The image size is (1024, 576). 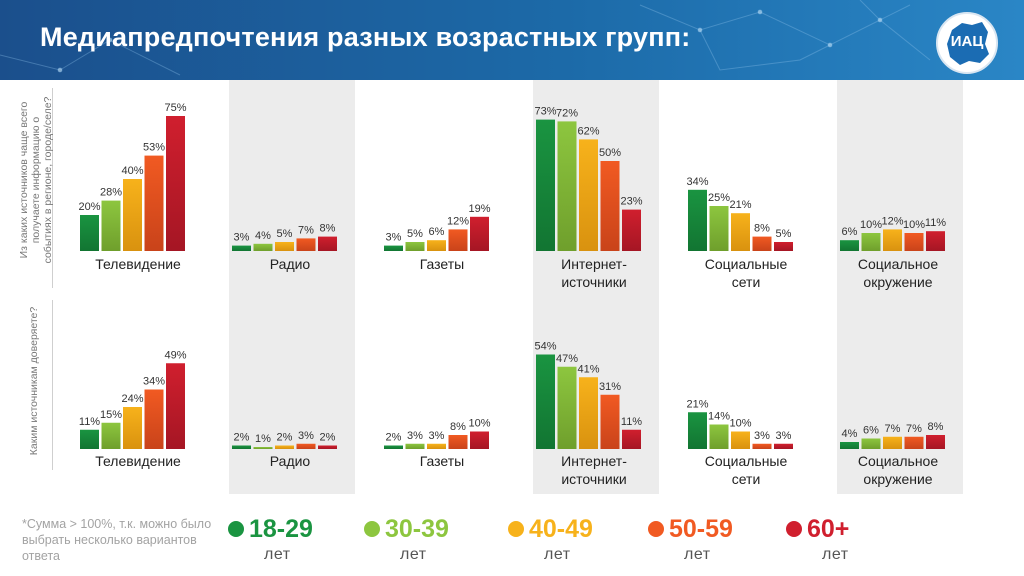 What do you see at coordinates (458, 221) in the screenshot?
I see `bar-value-label: 12%` at bounding box center [458, 221].